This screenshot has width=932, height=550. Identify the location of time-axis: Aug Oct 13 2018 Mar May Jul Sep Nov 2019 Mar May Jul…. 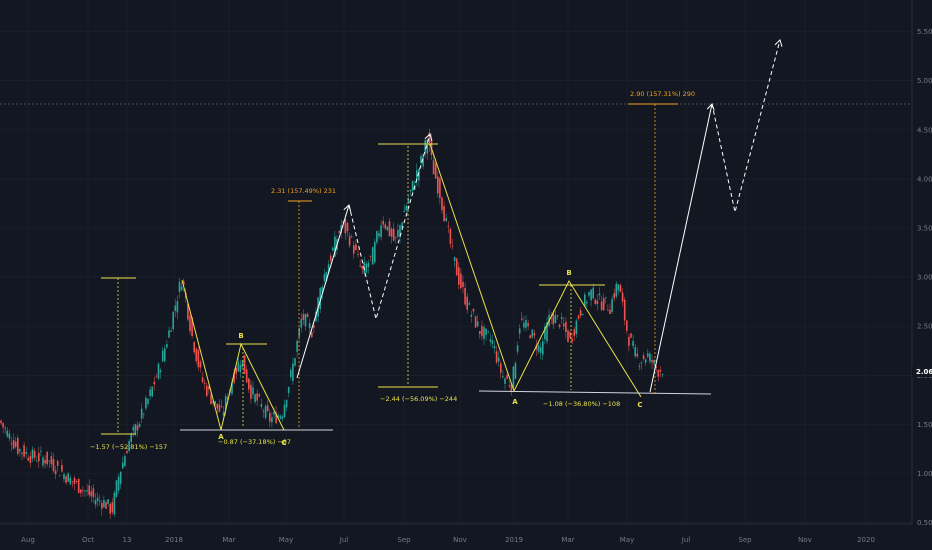
(448, 540).